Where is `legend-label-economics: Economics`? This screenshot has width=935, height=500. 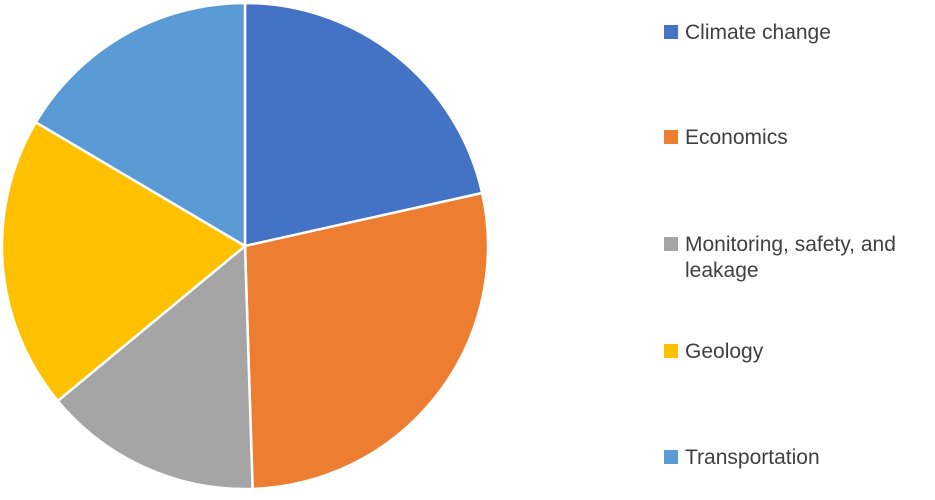 legend-label-economics: Economics is located at coordinates (736, 137).